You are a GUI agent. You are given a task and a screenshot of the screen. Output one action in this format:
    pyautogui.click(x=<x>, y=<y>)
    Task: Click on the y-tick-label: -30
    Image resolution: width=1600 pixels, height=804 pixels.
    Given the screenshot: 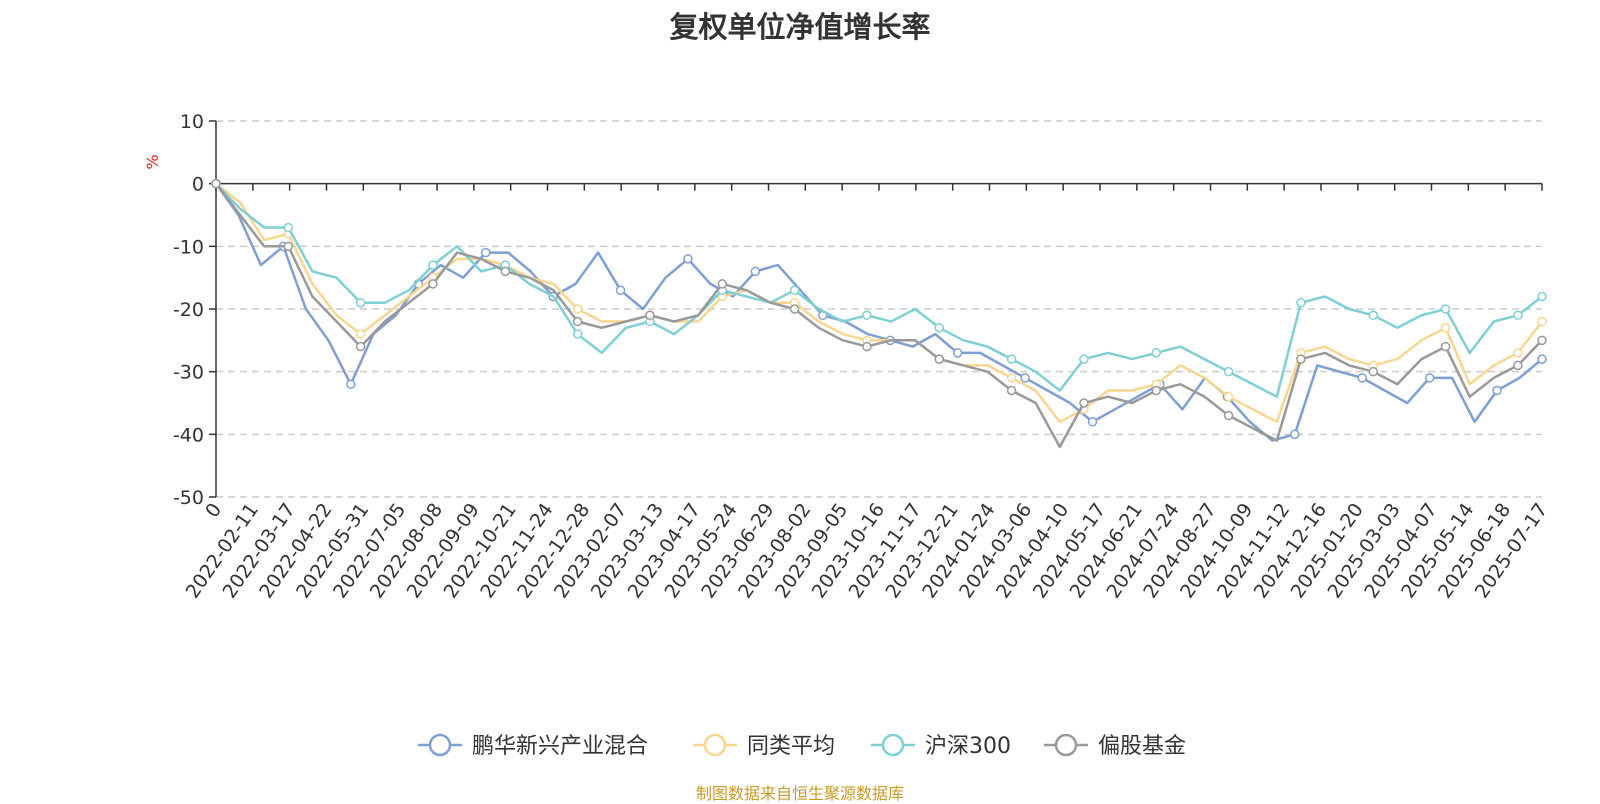 What is the action you would take?
    pyautogui.click(x=188, y=373)
    